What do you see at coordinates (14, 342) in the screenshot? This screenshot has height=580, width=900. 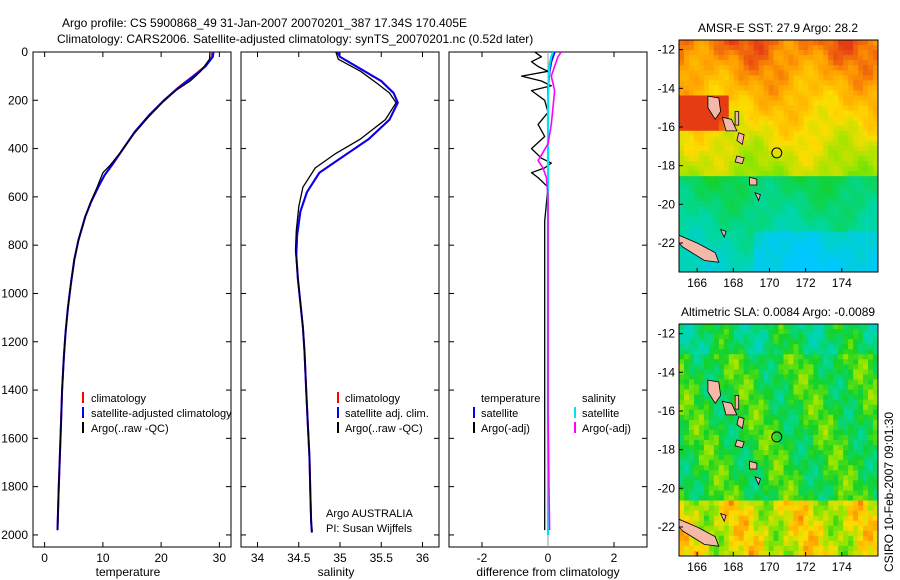 I see `y-tick-label: 1200` at bounding box center [14, 342].